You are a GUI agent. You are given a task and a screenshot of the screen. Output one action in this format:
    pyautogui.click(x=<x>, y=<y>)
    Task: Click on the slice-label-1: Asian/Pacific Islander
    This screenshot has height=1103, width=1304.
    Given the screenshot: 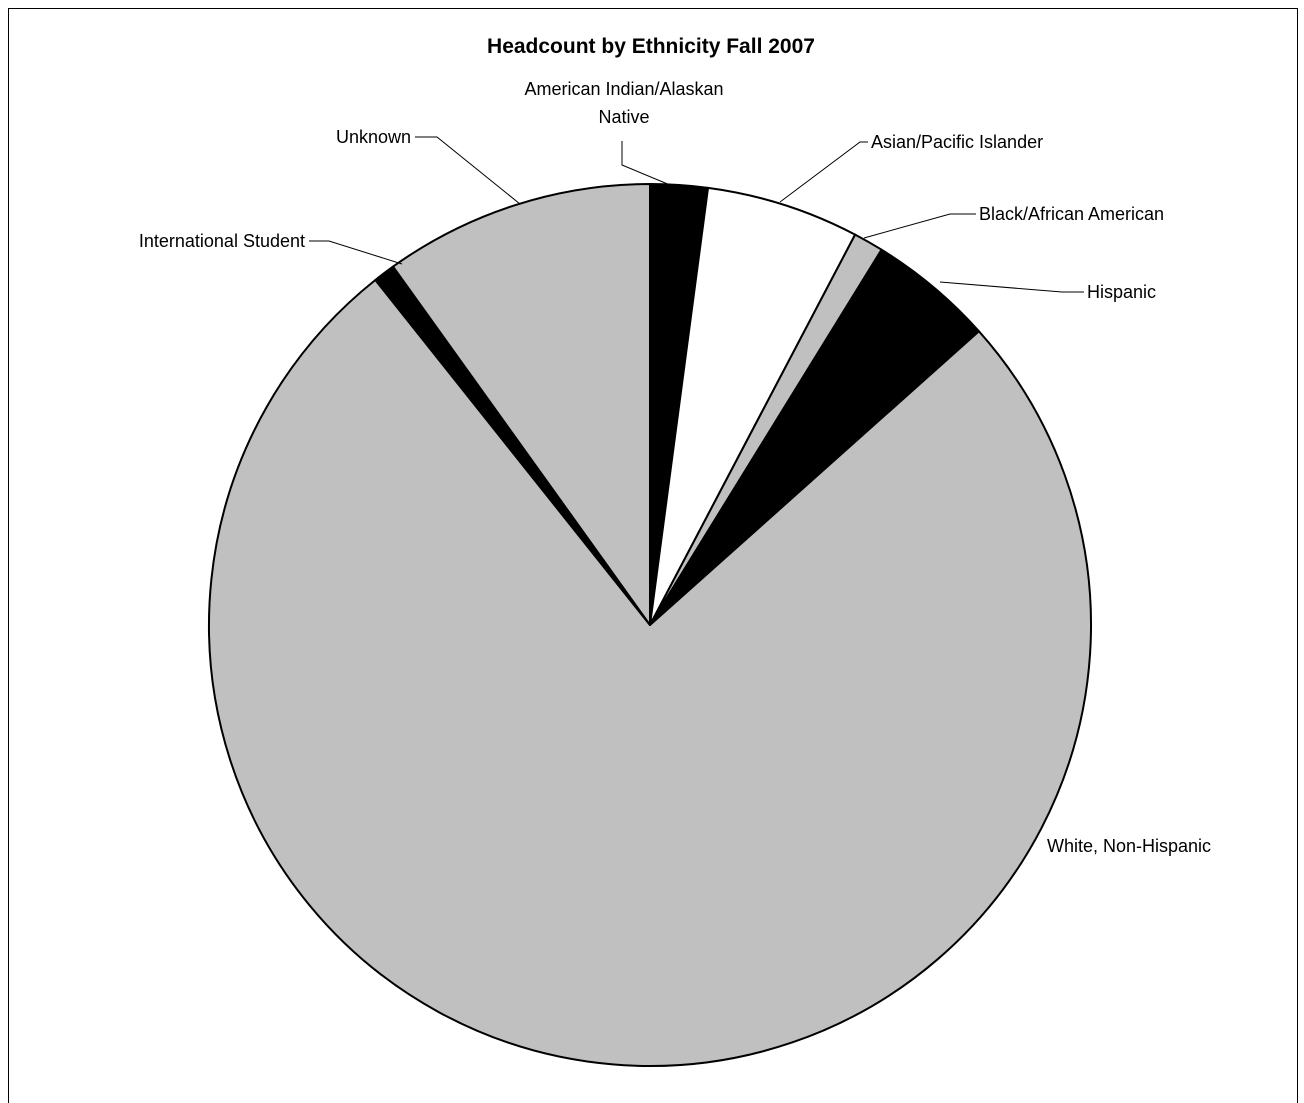 What is the action you would take?
    pyautogui.click(x=957, y=142)
    